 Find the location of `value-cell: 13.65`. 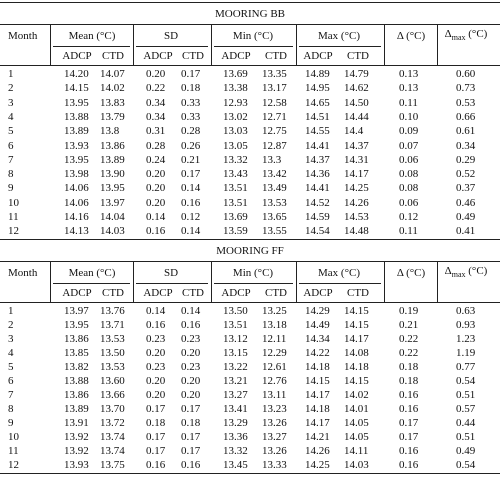

value-cell: 13.65 is located at coordinates (274, 217).